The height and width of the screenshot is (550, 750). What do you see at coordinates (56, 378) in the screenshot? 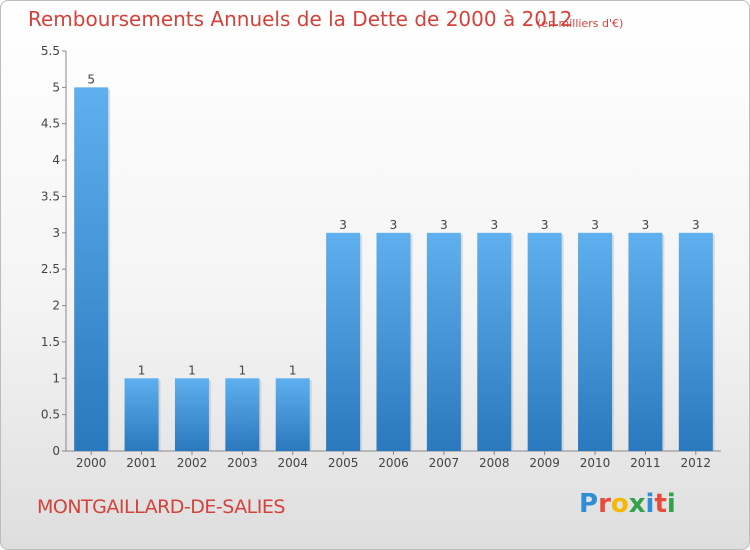
I see `y-tick-label: 1` at bounding box center [56, 378].